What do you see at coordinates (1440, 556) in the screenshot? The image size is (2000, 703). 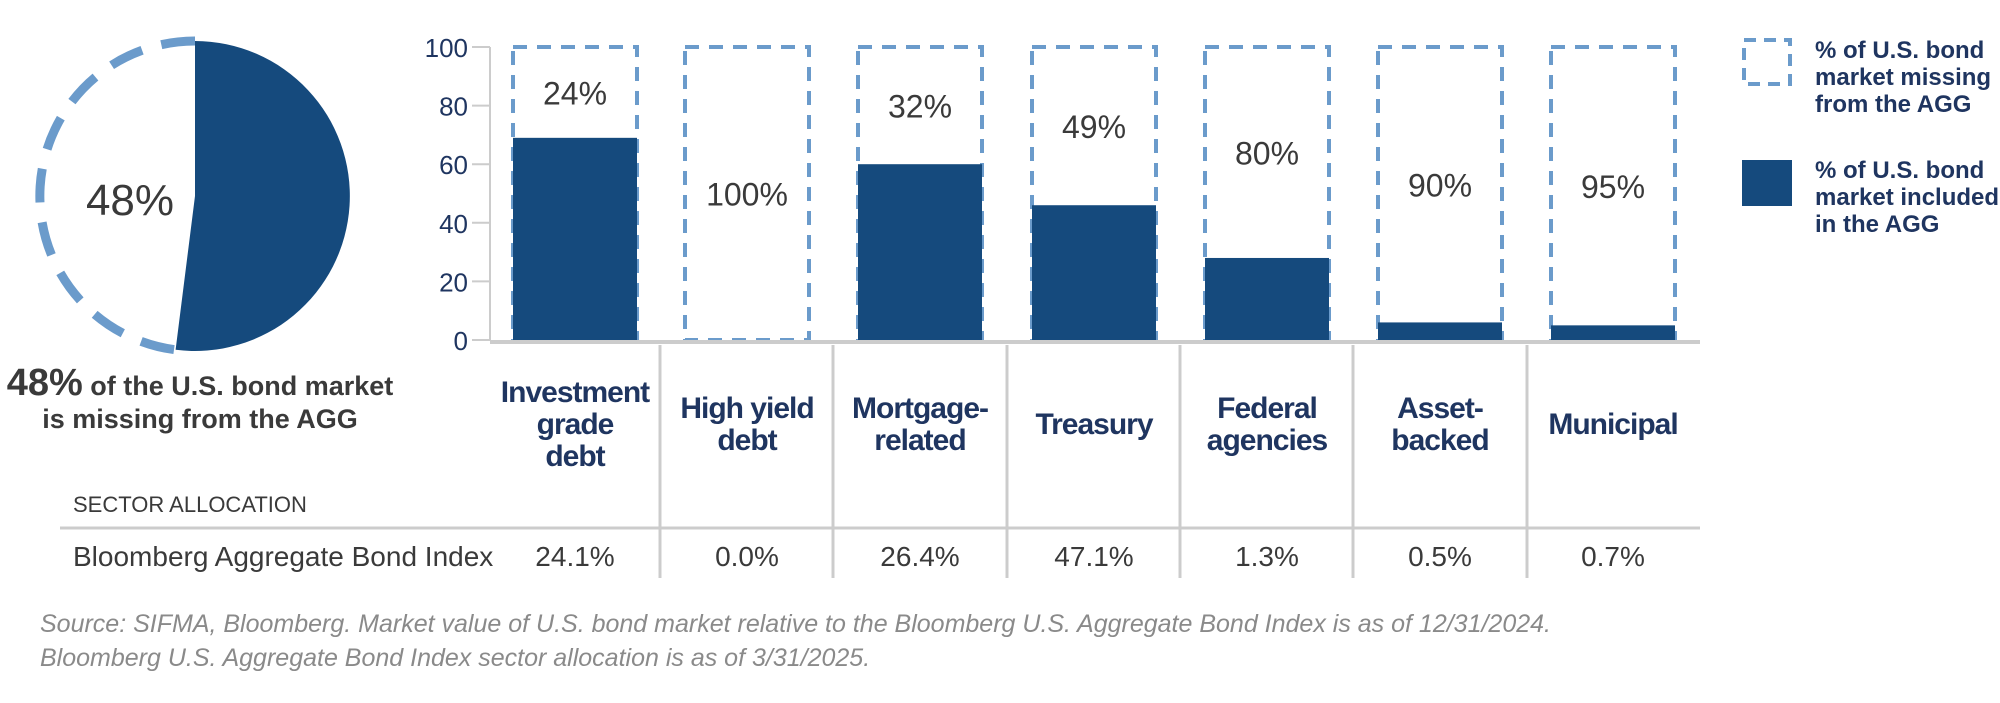 I see `table-cell-value: 0.5%` at bounding box center [1440, 556].